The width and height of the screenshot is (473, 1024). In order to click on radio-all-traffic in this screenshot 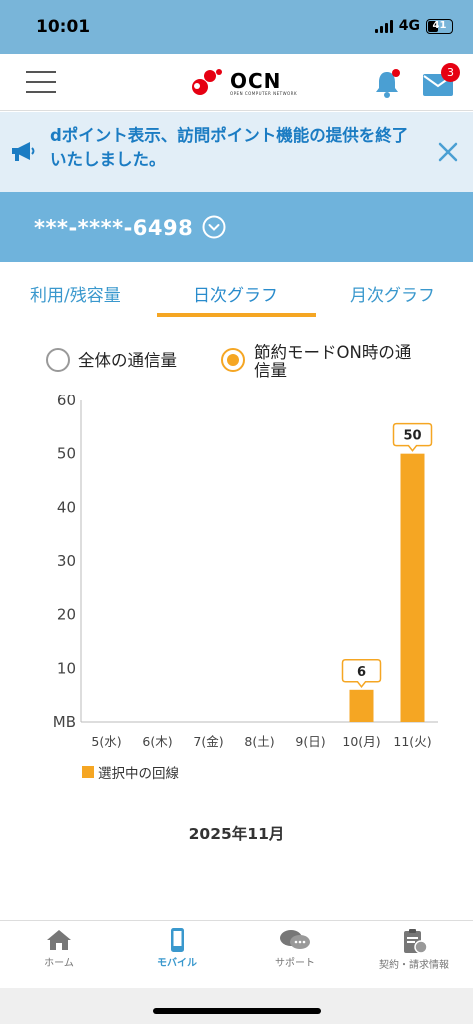, I will do `click(58, 360)`.